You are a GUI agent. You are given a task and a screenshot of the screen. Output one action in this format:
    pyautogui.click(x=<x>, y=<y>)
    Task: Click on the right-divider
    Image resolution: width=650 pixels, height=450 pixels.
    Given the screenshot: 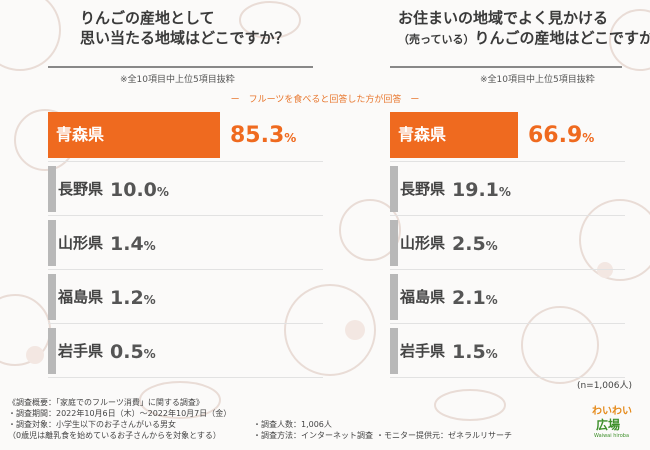 What is the action you would take?
    pyautogui.click(x=506, y=67)
    